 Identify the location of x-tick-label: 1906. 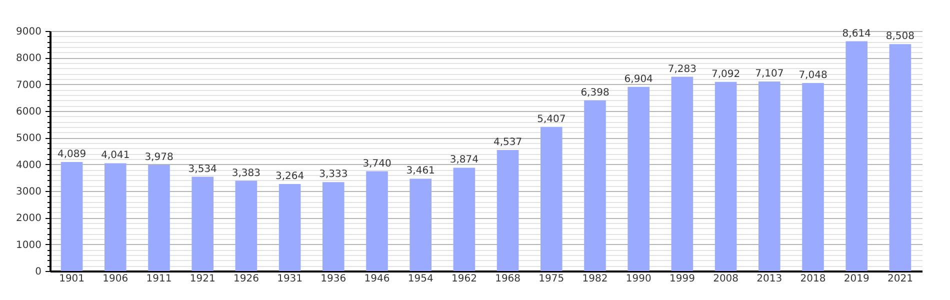
(115, 279).